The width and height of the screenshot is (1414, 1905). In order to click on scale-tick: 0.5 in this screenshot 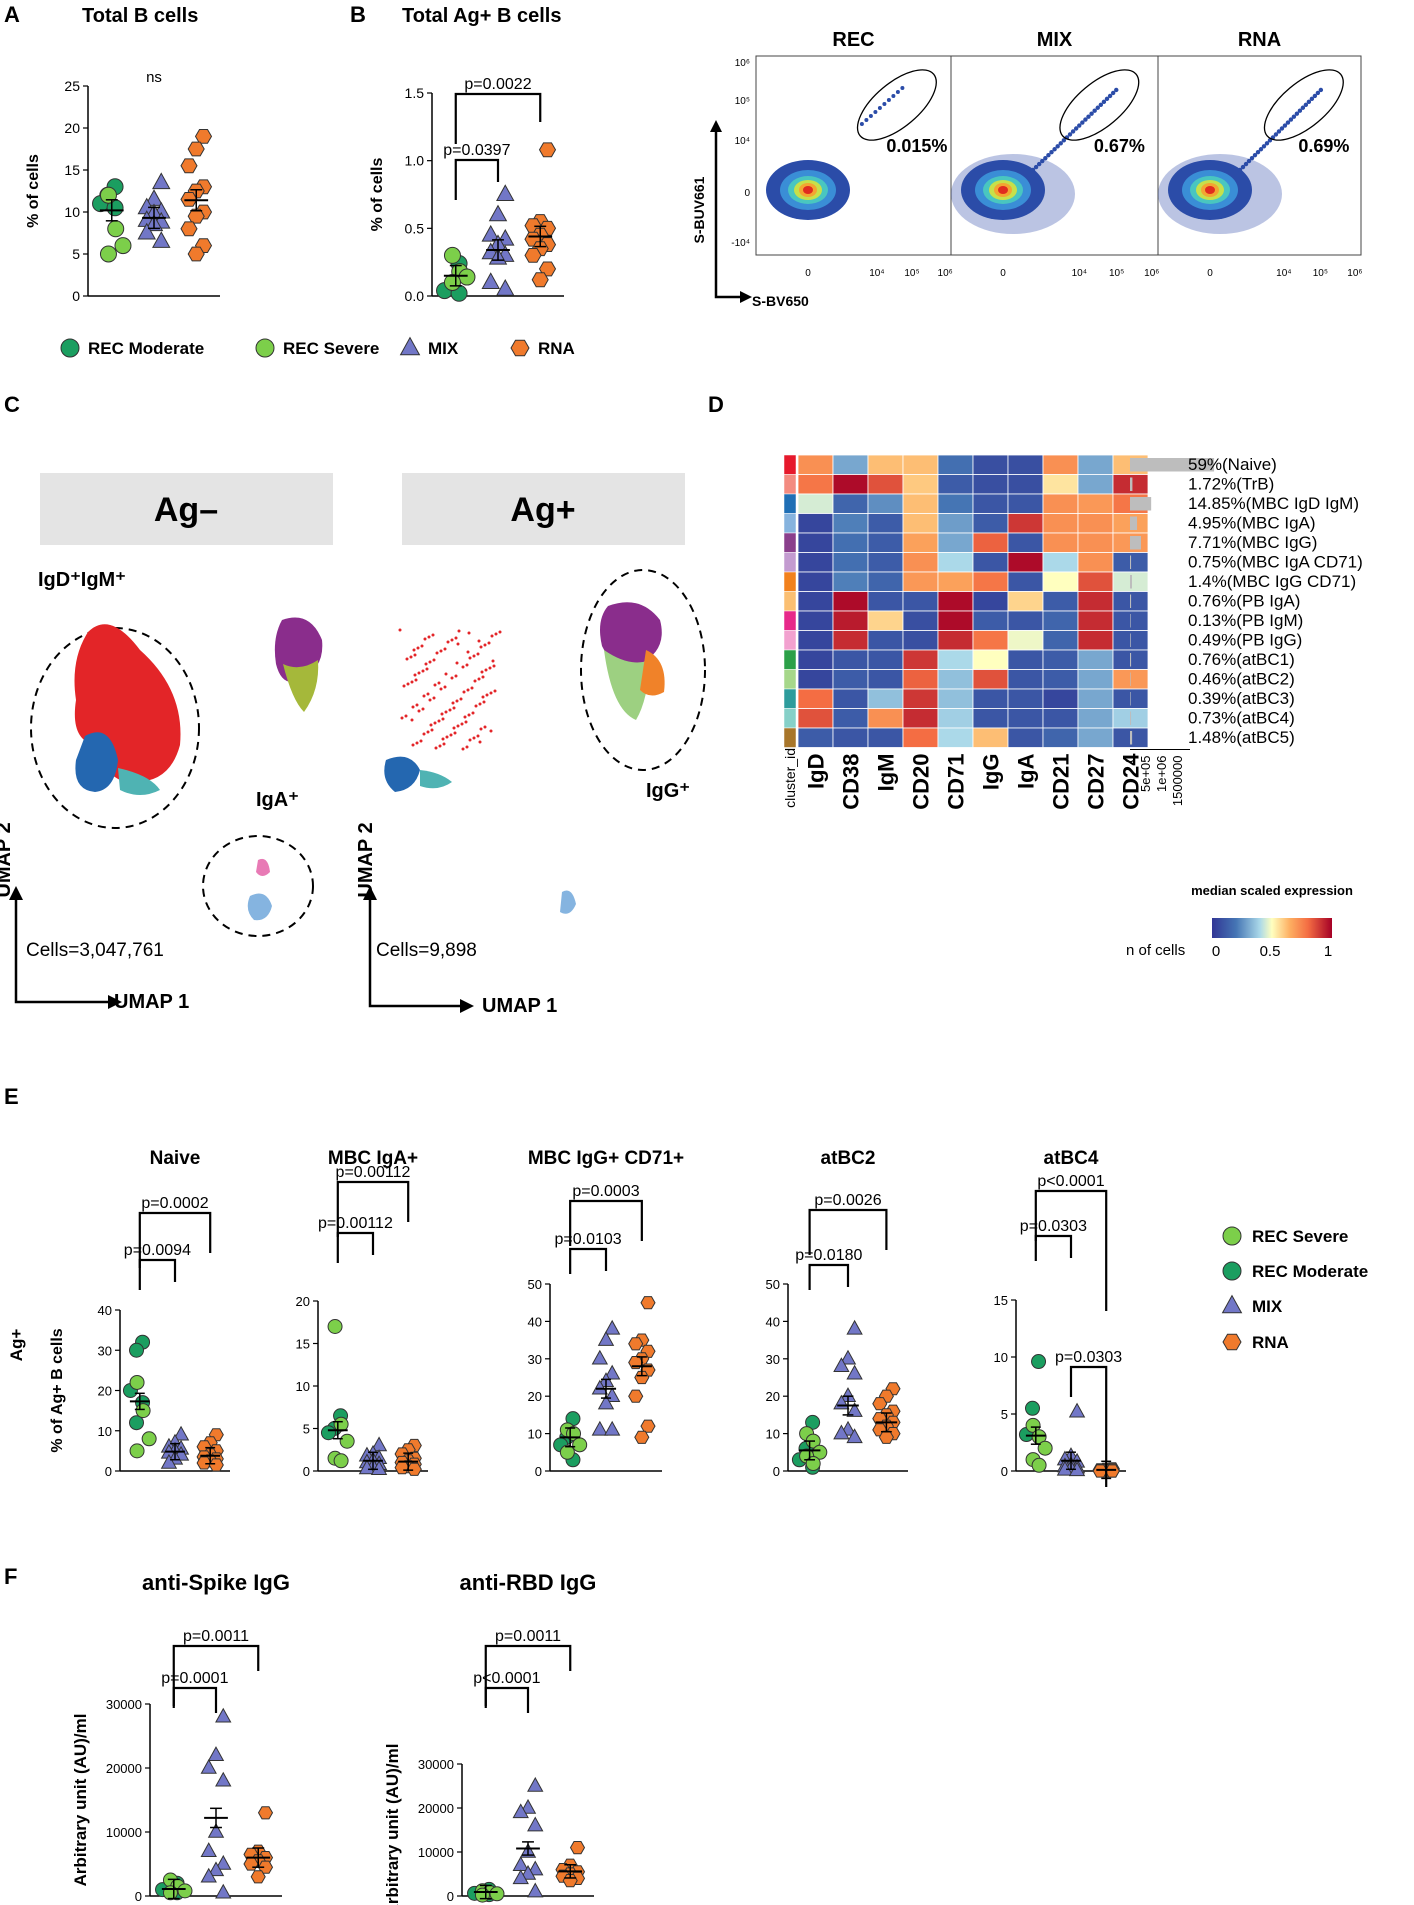, I will do `click(1270, 951)`.